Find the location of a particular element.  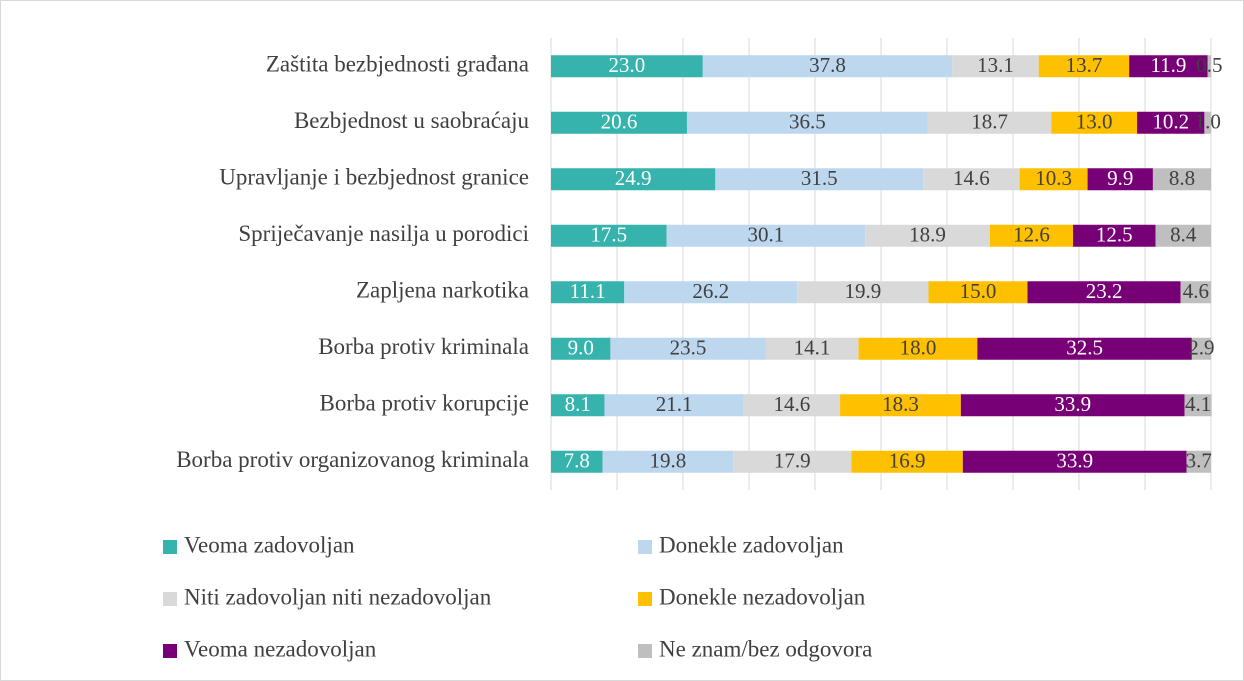

data-label: 3.7 is located at coordinates (1199, 461).